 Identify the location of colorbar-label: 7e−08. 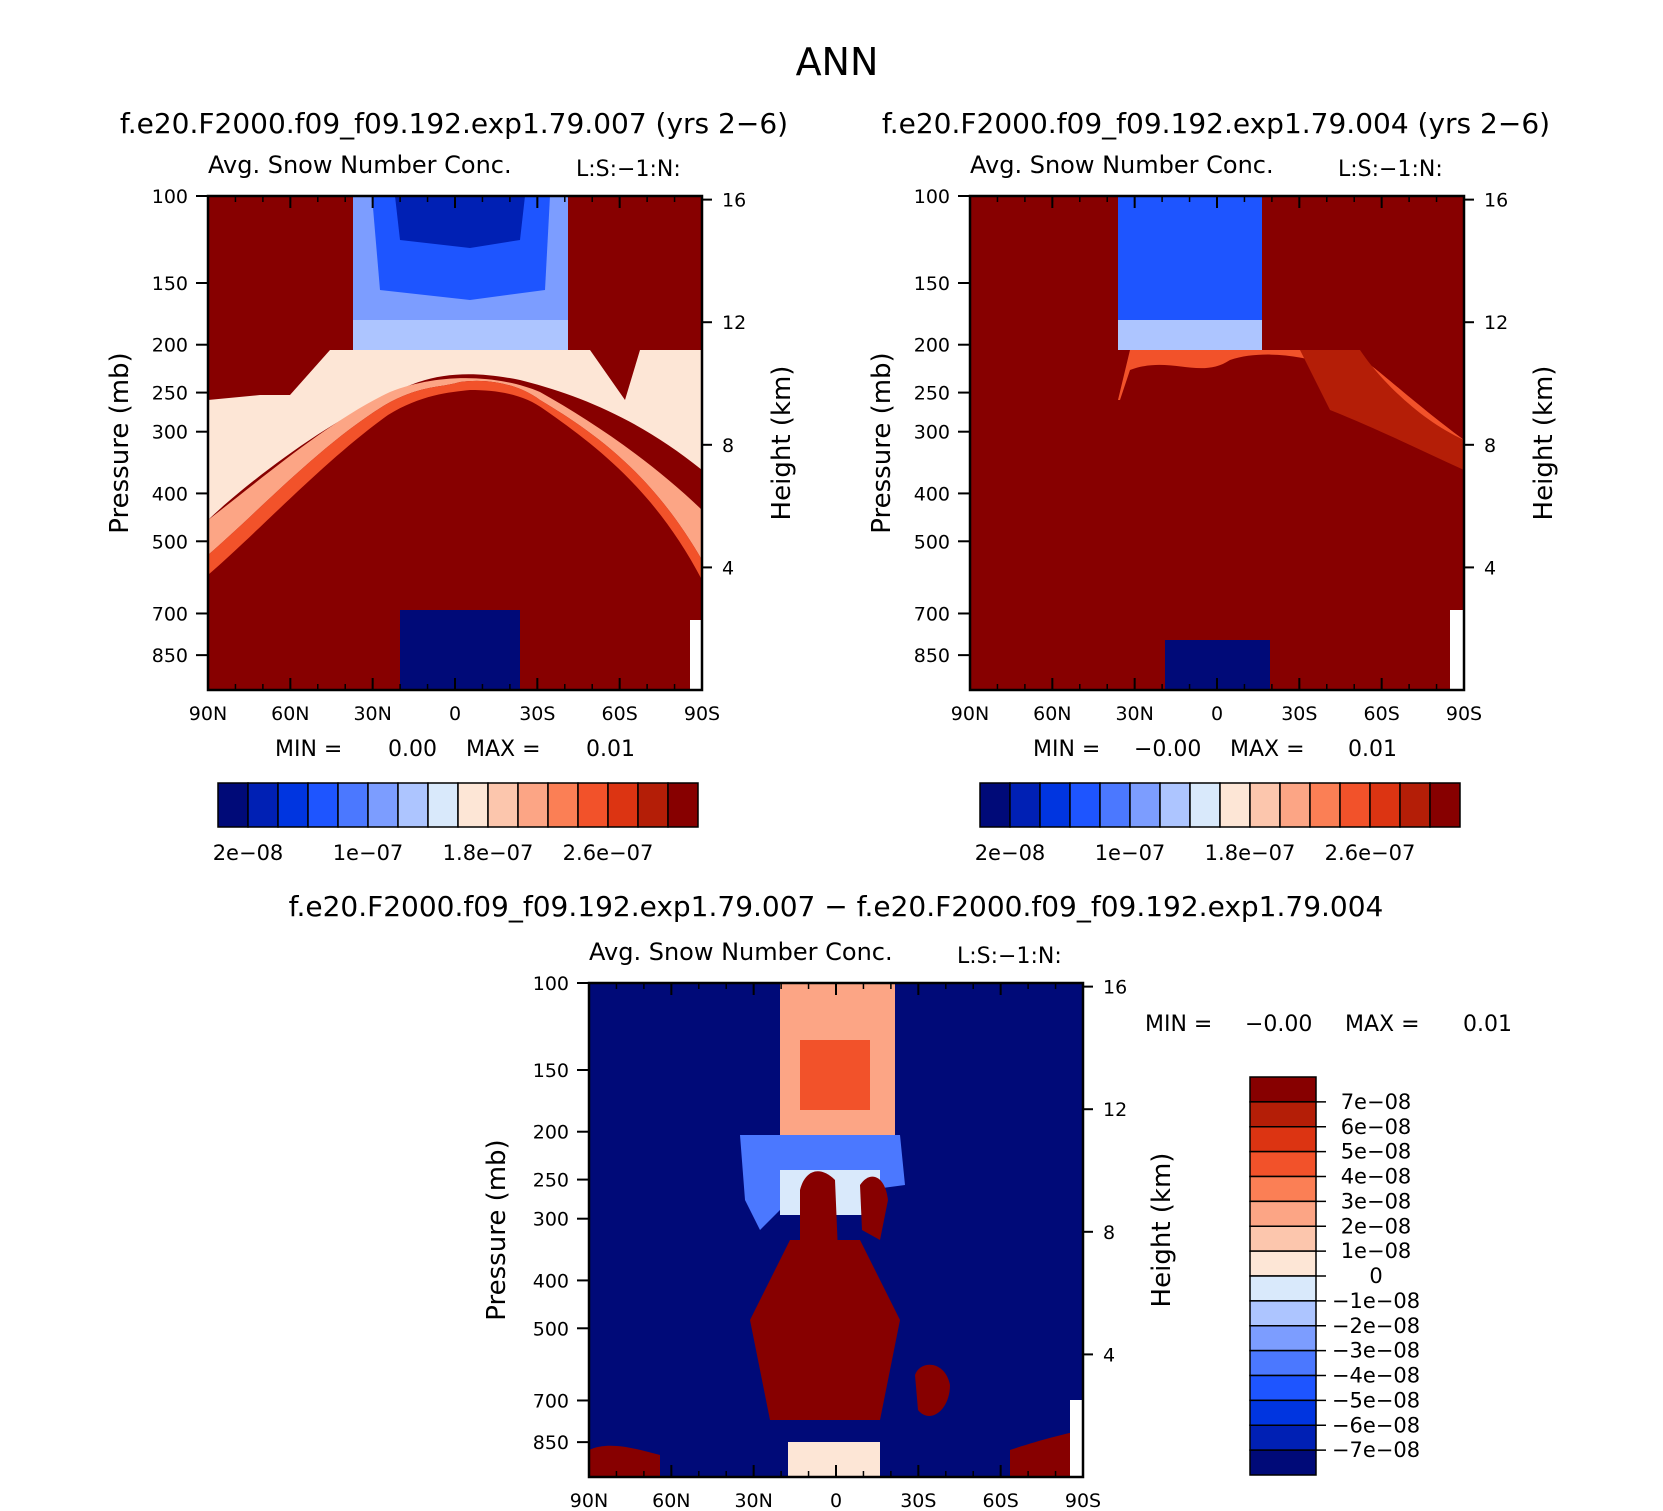
(1376, 1102).